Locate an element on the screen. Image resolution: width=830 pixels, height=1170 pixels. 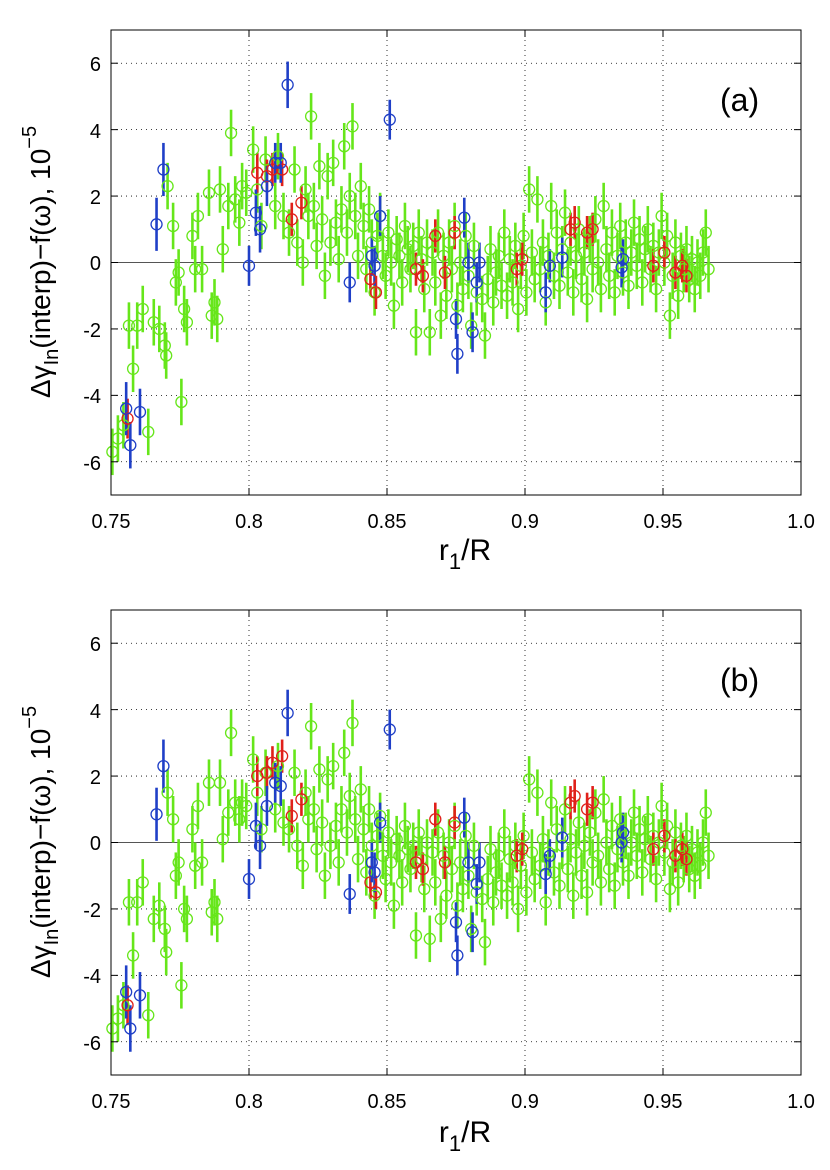
y-tick-labels: -6 -4 -2 0 2 4 6 is located at coordinates (92, 264).